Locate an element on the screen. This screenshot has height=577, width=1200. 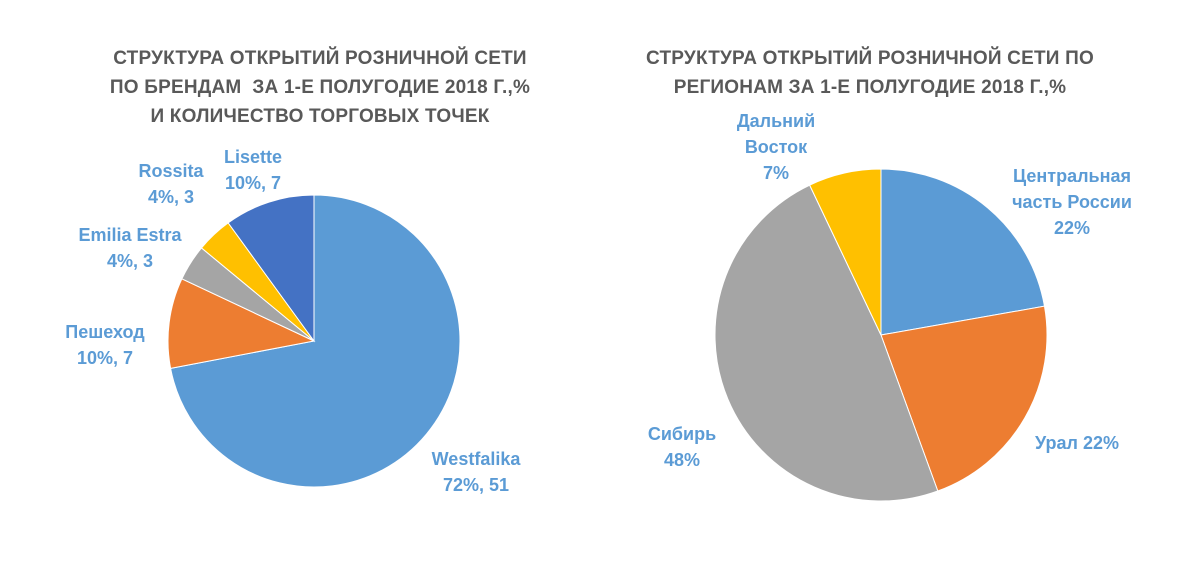
data-label-центральная-часть-россии: Центральная часть России 22% is located at coordinates (1072, 202).